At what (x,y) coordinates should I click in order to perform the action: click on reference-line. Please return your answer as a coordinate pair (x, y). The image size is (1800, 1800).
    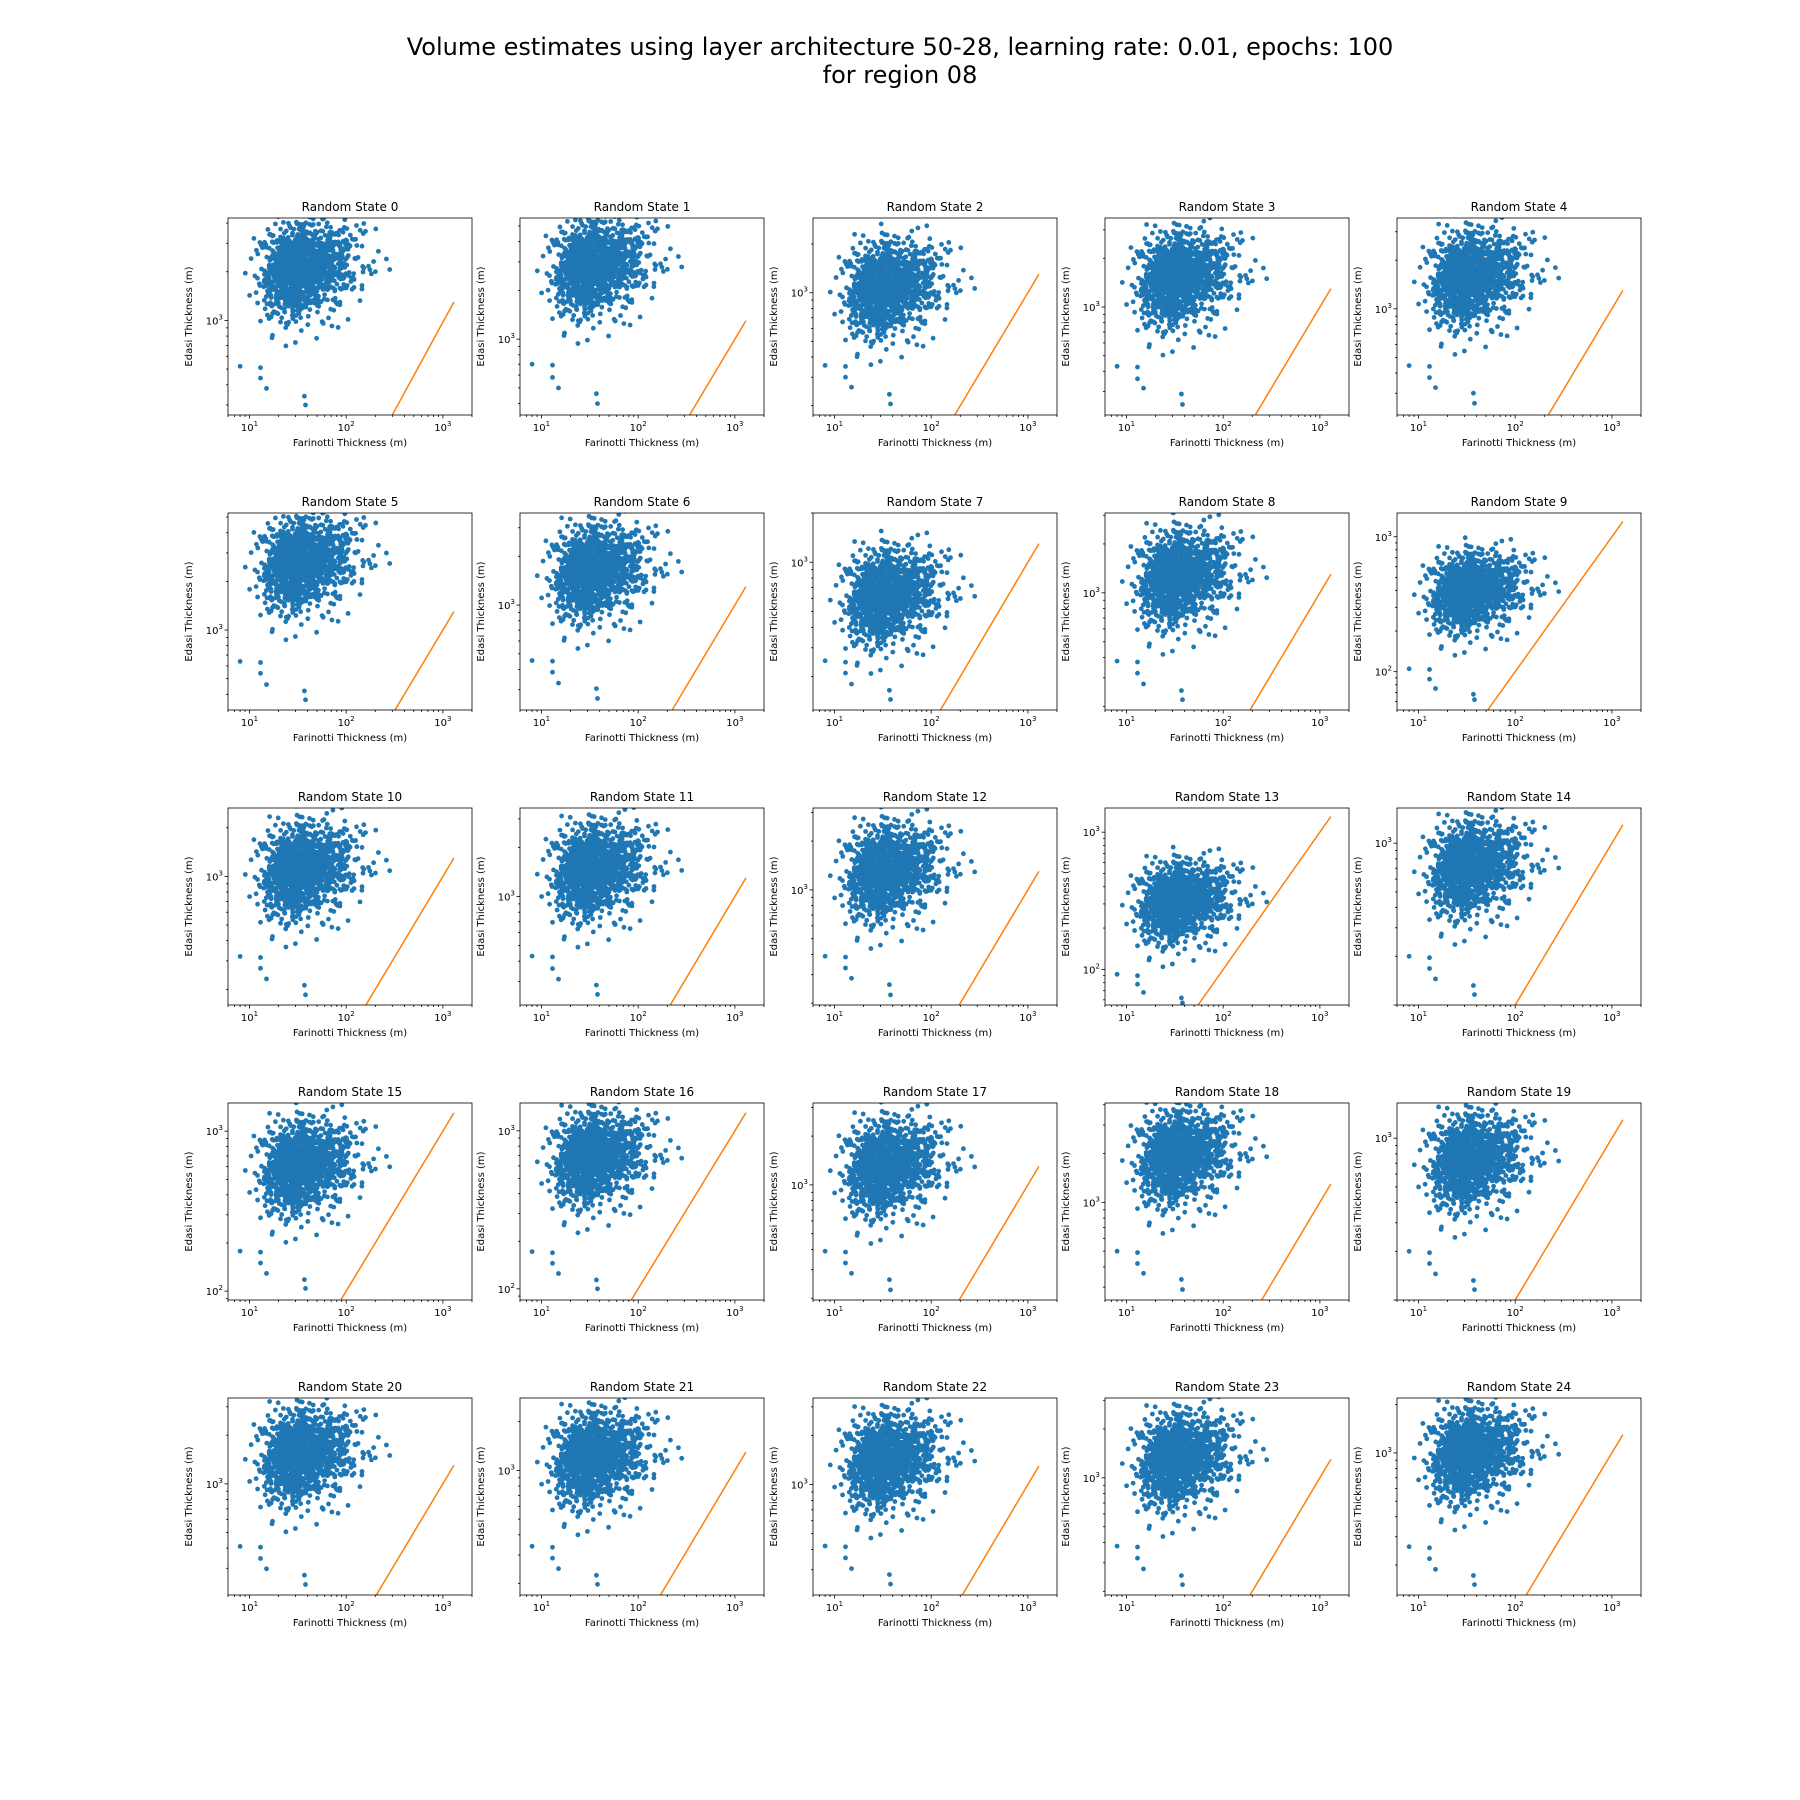
    Looking at the image, I should click on (717, 367).